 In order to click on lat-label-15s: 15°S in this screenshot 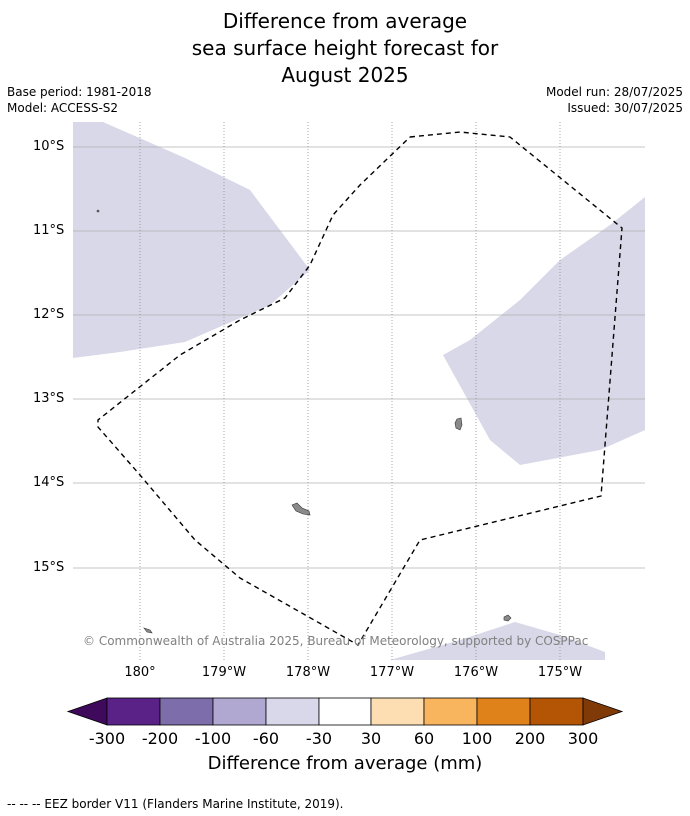, I will do `click(49, 567)`.